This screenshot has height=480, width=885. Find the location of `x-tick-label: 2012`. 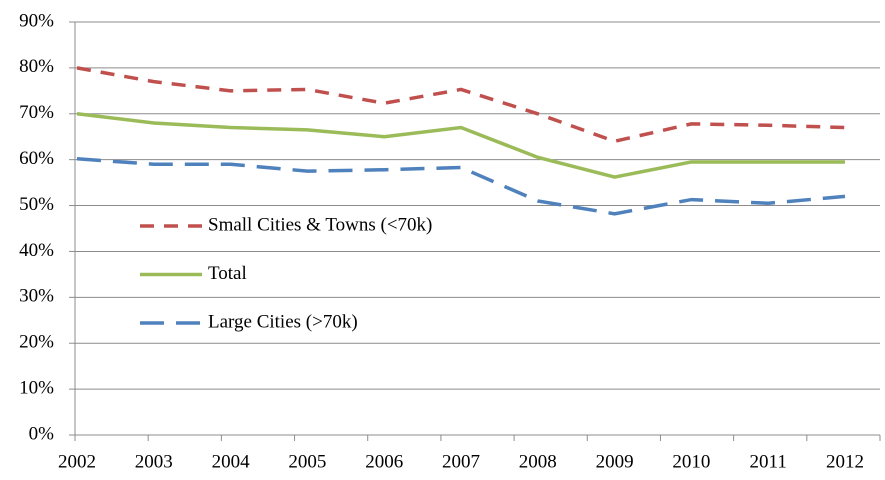

x-tick-label: 2012 is located at coordinates (845, 461).